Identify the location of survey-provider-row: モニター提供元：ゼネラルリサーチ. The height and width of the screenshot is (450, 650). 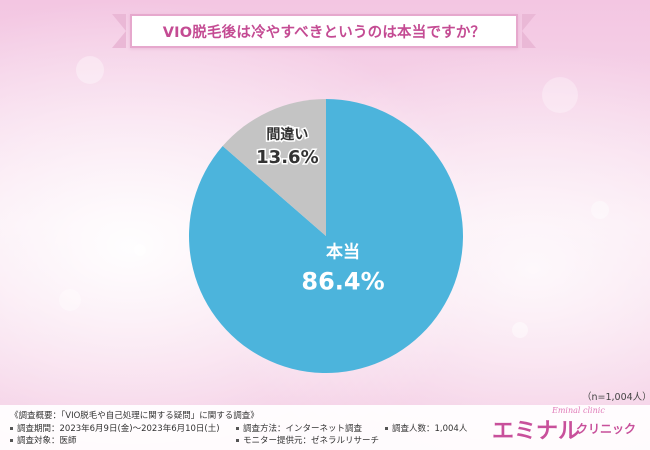
(307, 440).